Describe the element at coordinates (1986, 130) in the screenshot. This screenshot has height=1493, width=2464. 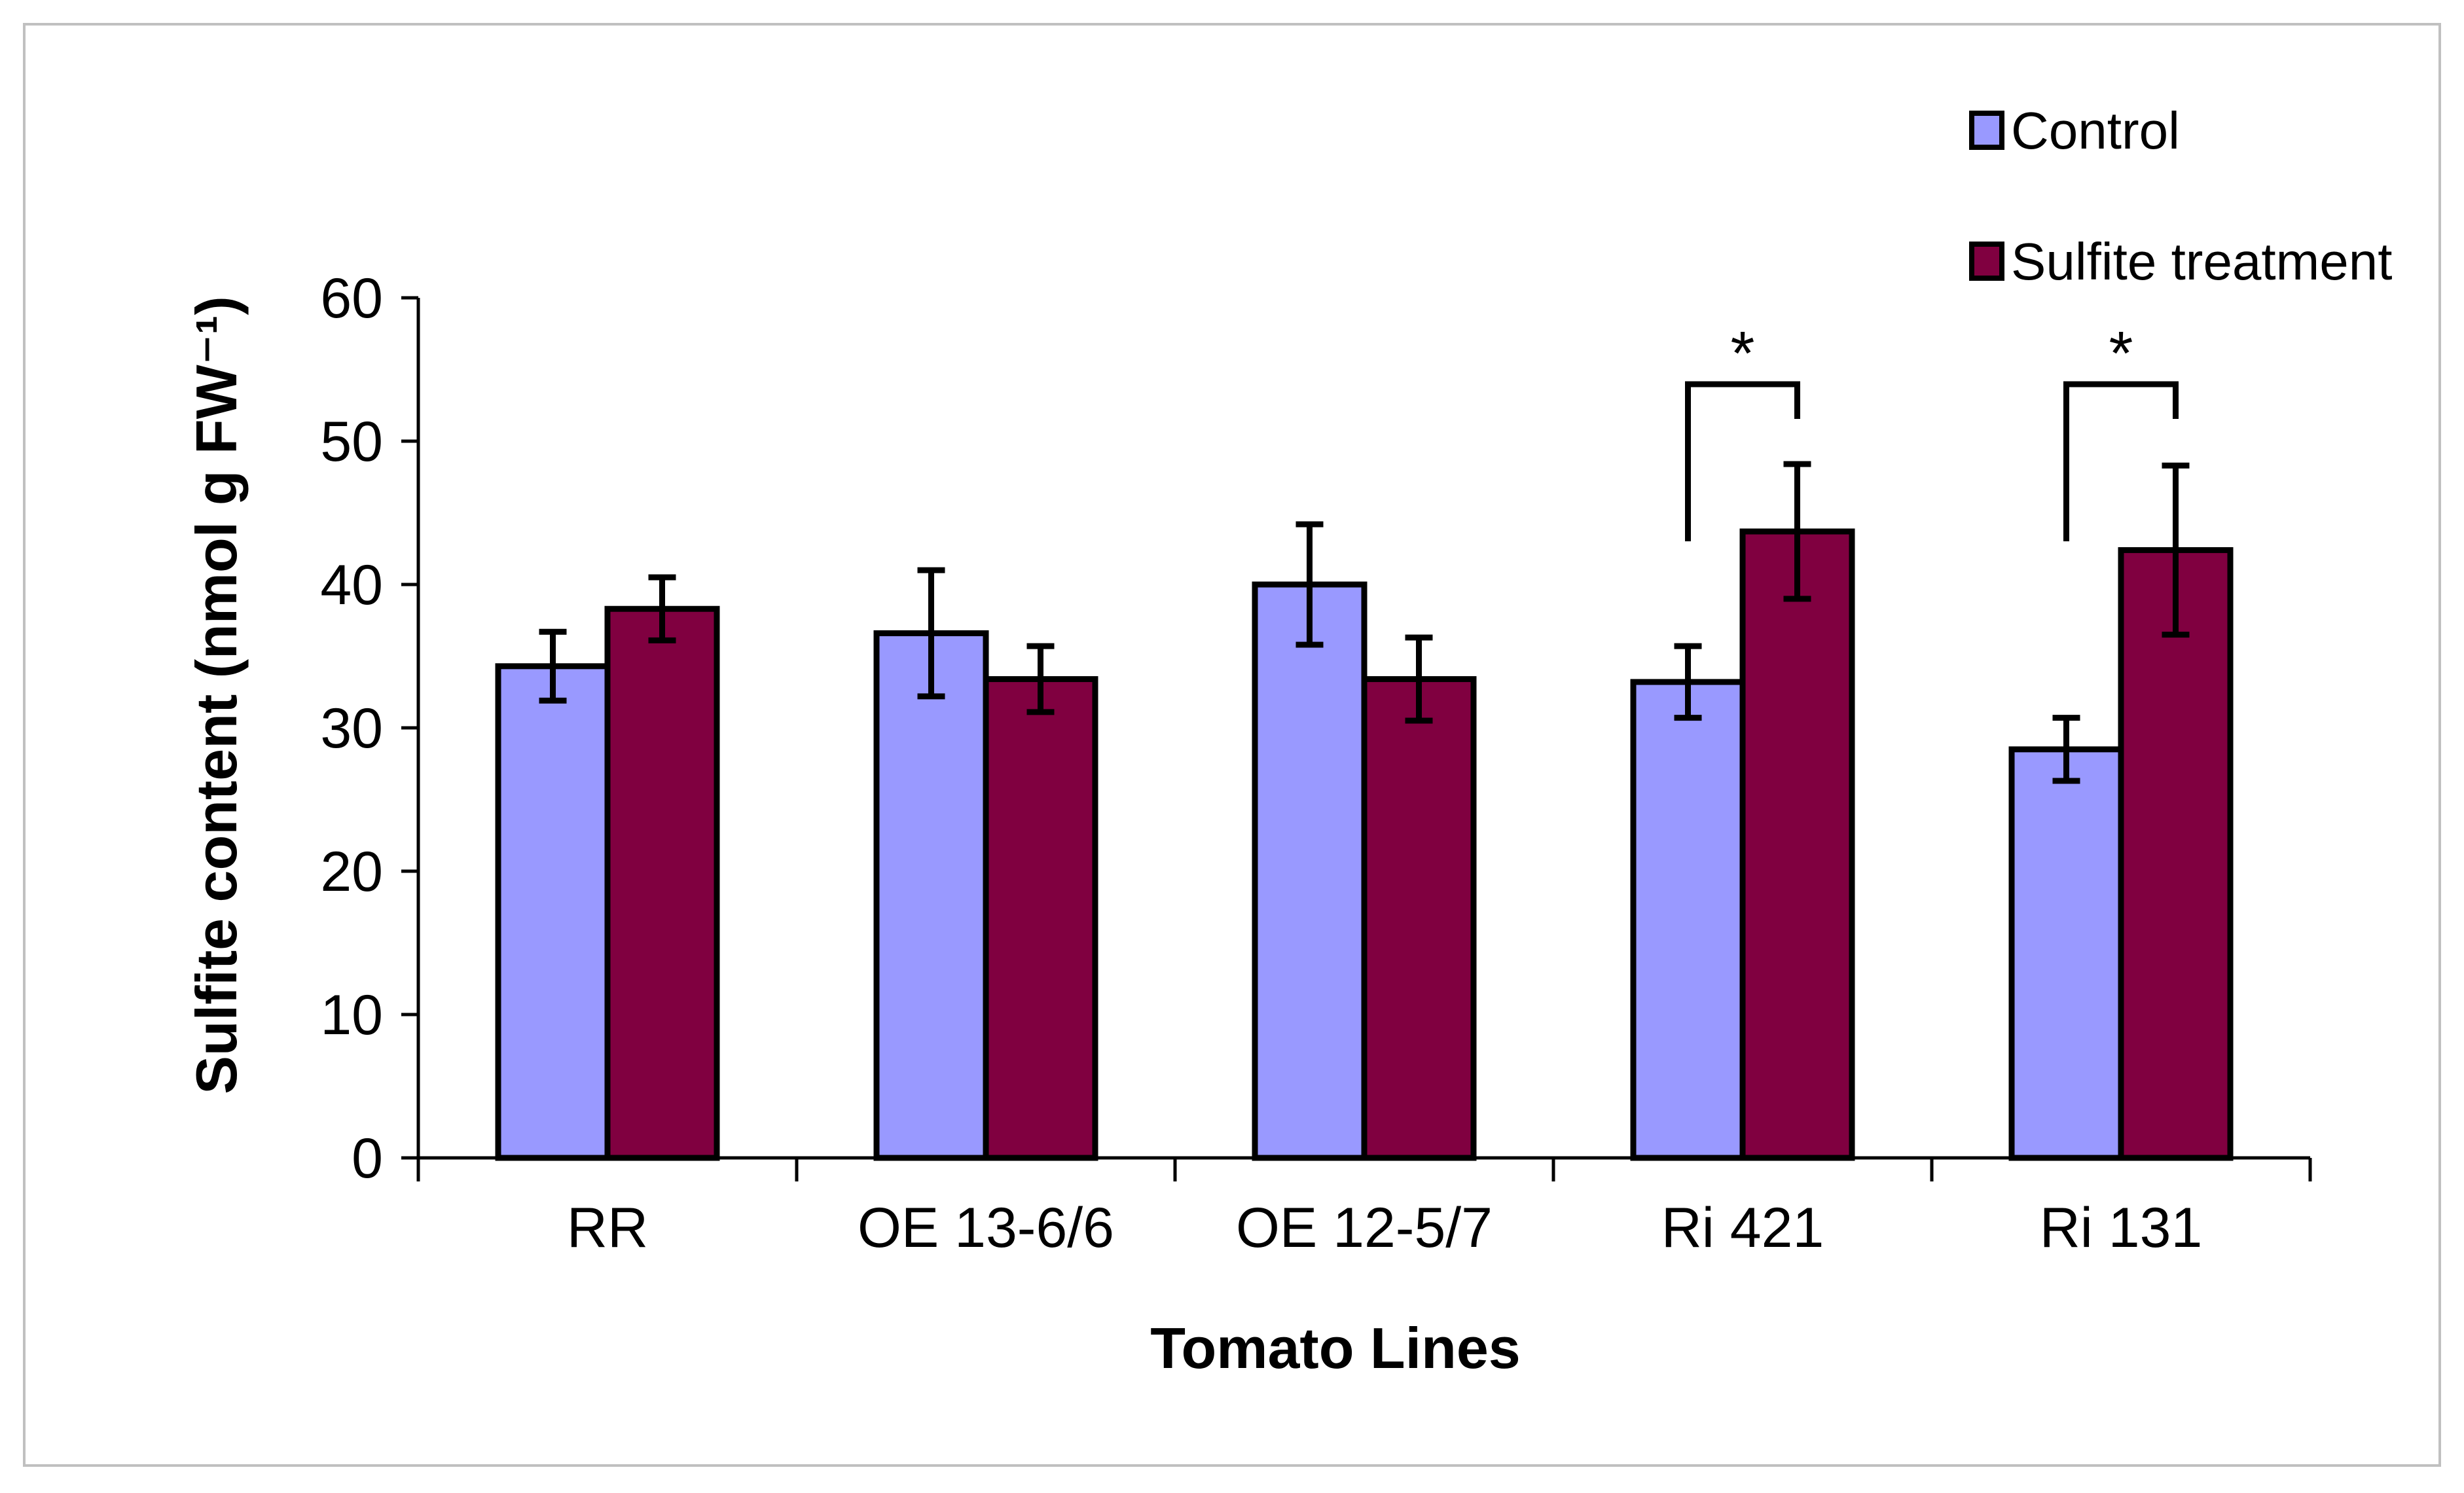
I see `legend-swatch-control-icon` at that location.